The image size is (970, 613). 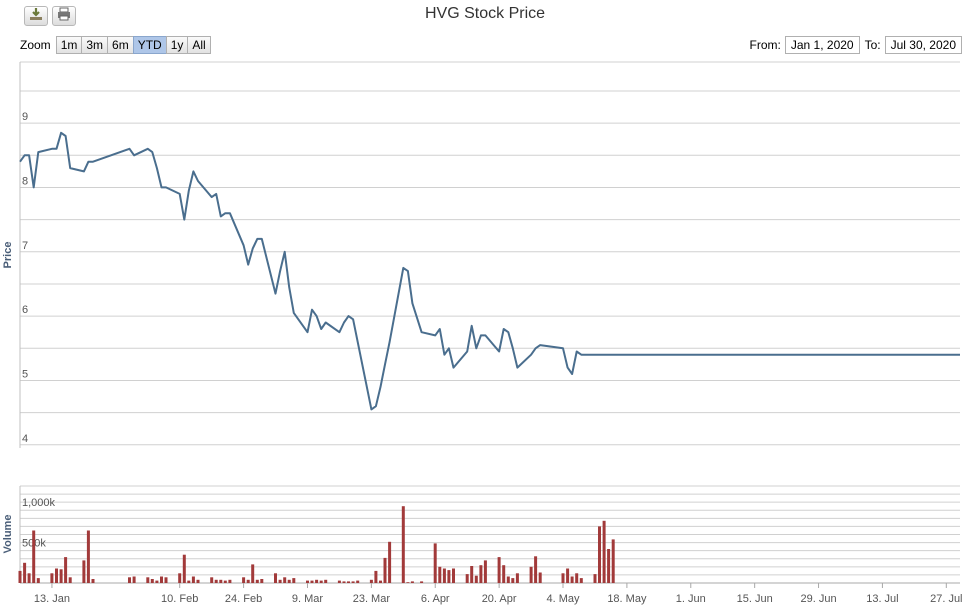 I want to click on zoom-6m-button: 6m, so click(x=120, y=45).